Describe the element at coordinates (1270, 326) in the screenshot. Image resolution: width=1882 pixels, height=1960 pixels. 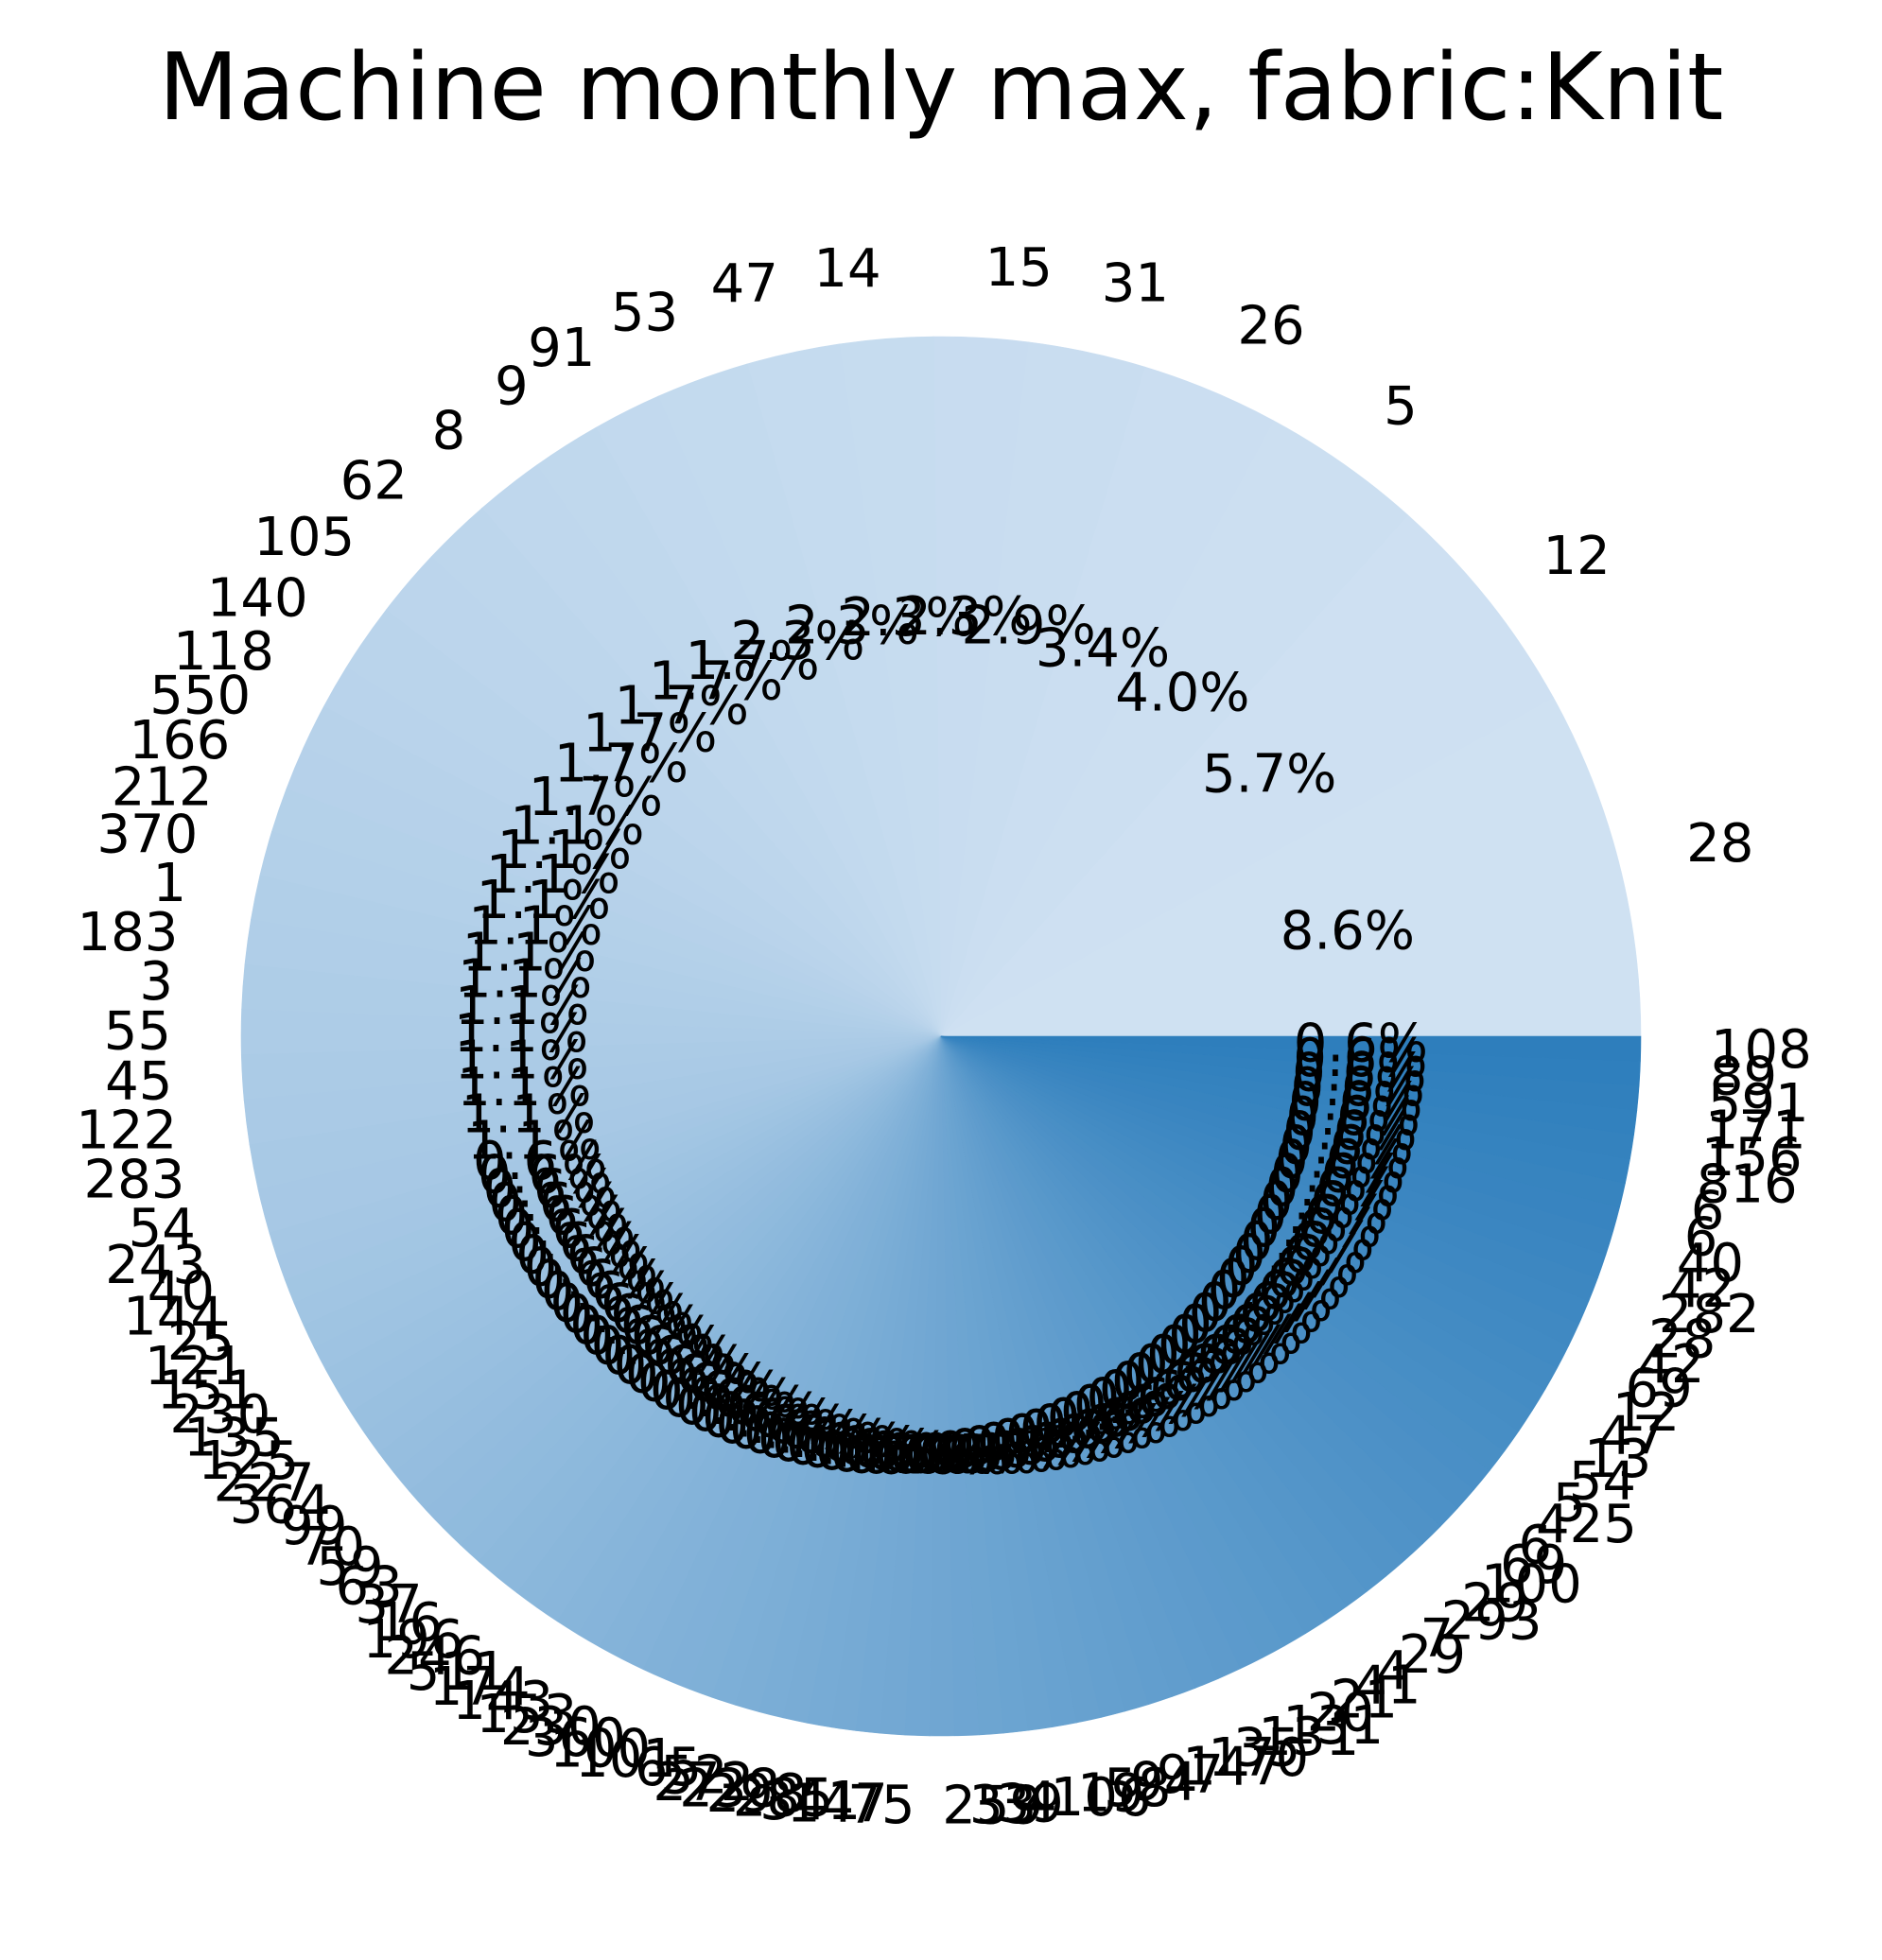
I see `slice-label: 26` at that location.